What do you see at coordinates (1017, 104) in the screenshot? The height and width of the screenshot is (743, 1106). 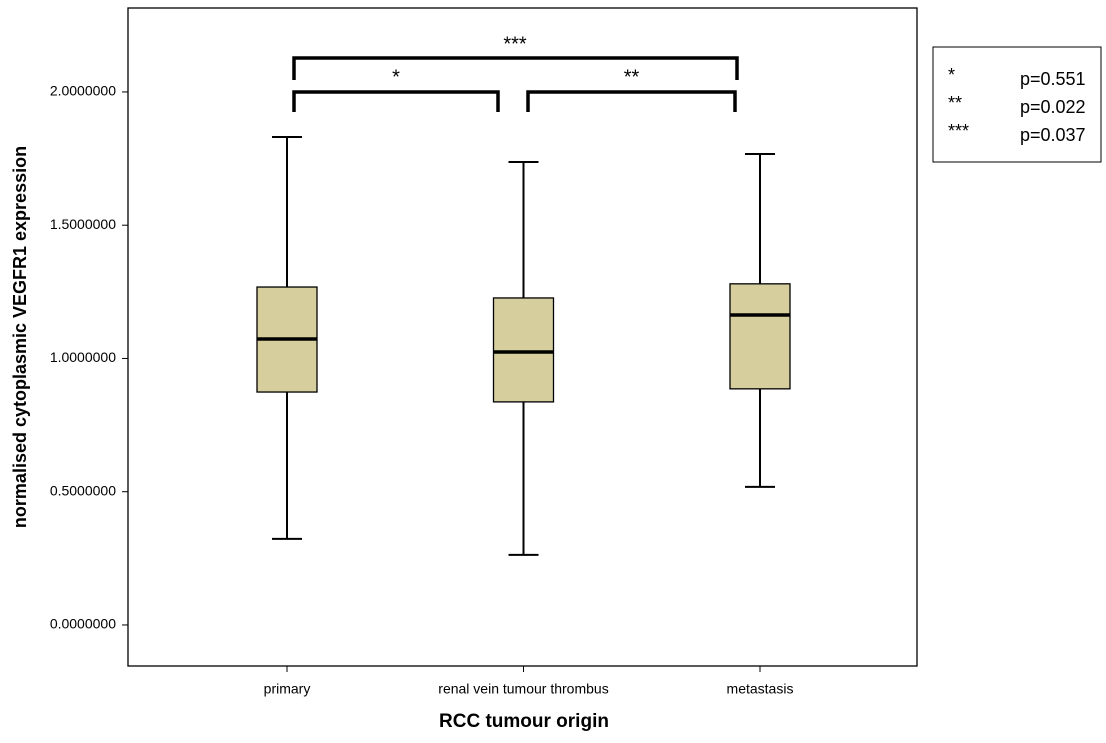 I see `legend-box` at bounding box center [1017, 104].